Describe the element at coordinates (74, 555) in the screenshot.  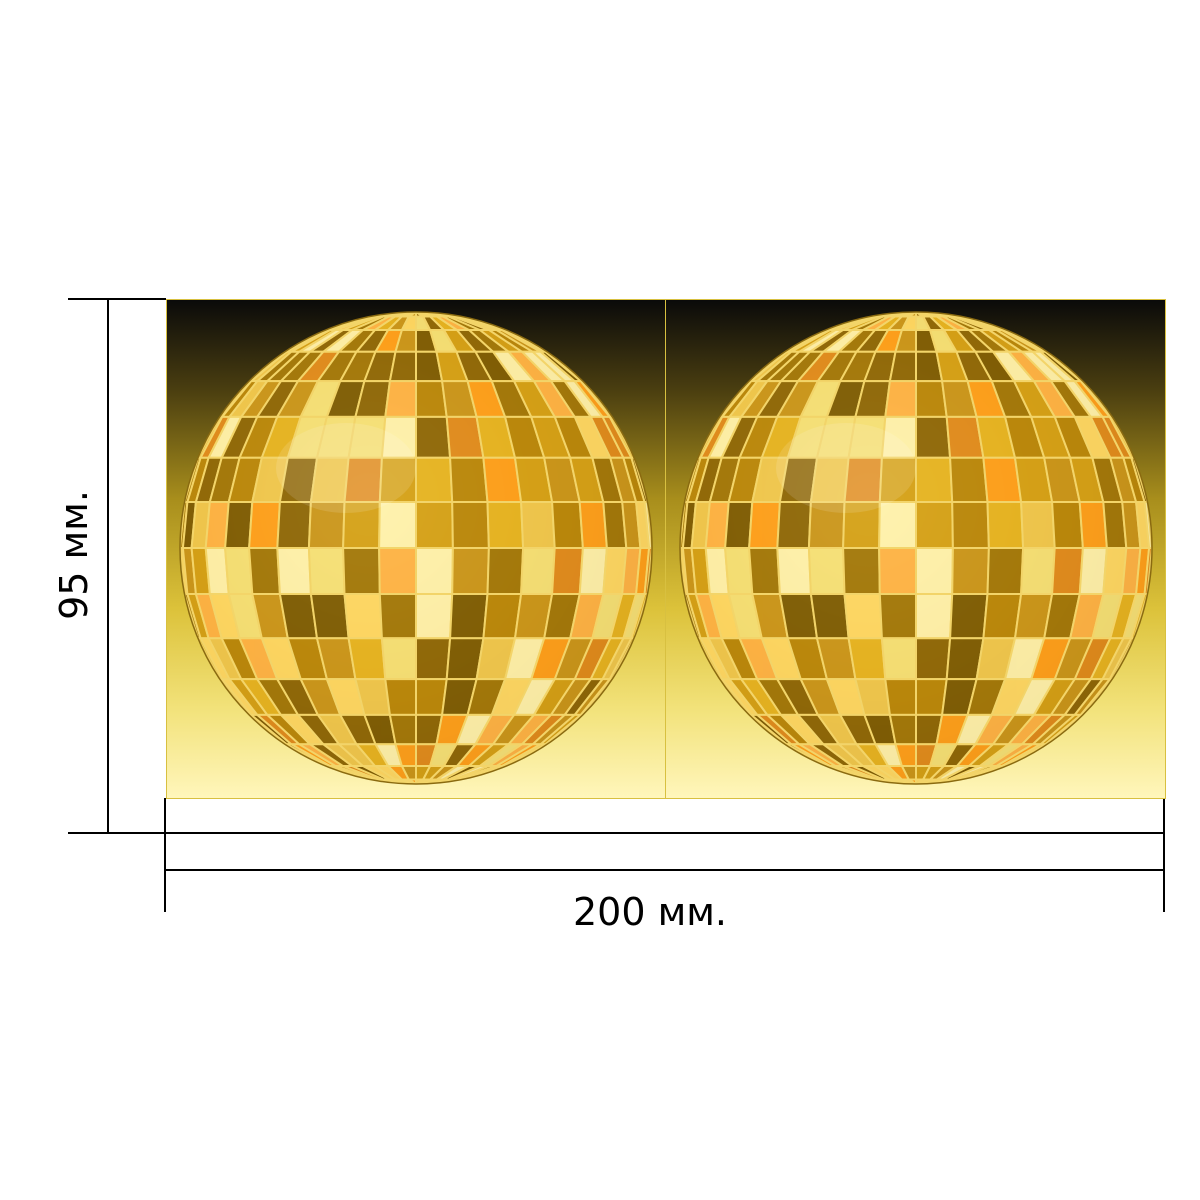
I see `height-dimension-label: 95 мм.` at that location.